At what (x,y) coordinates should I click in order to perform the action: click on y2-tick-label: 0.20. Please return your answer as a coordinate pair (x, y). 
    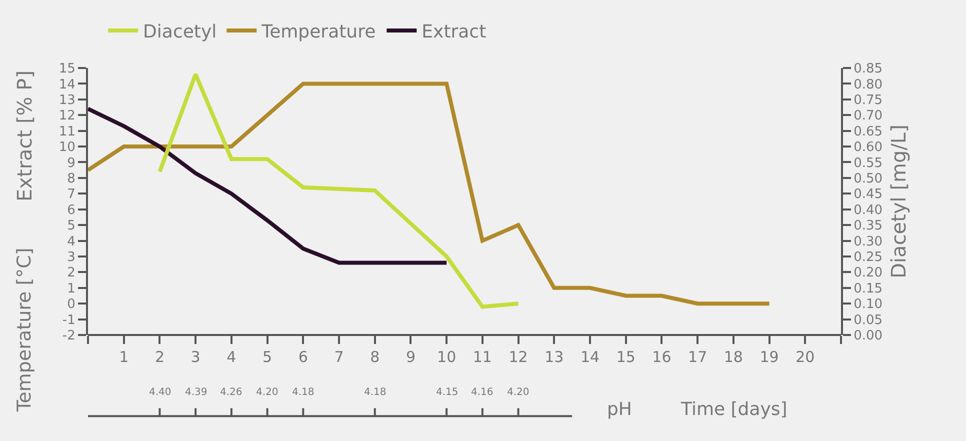
    Looking at the image, I should click on (868, 273).